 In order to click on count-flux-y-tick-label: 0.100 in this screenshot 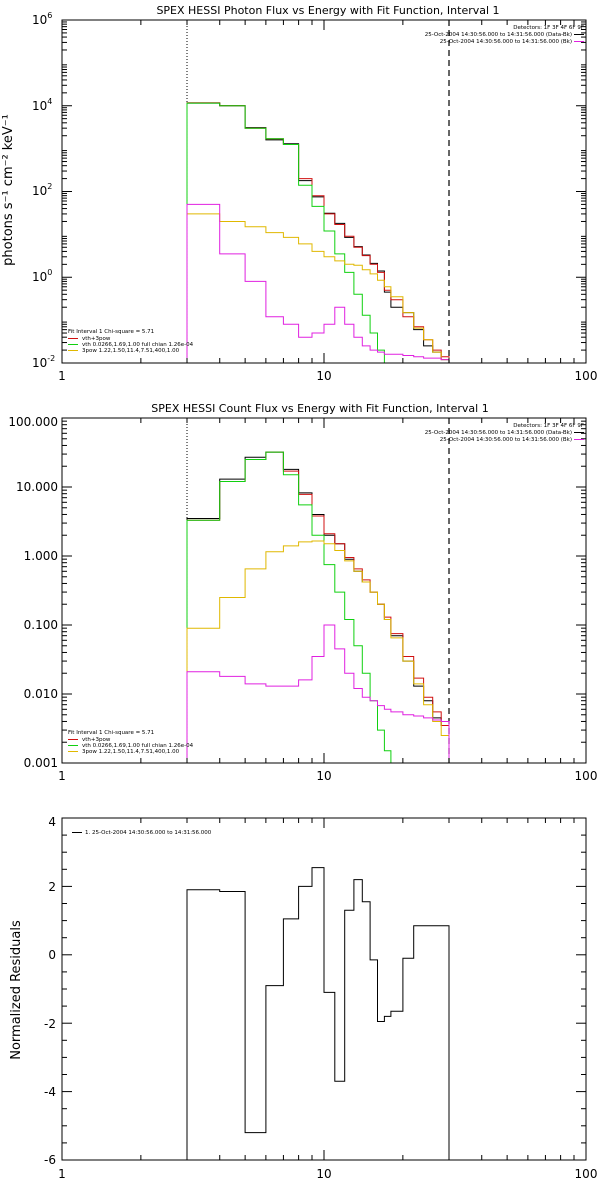, I will do `click(41, 625)`.